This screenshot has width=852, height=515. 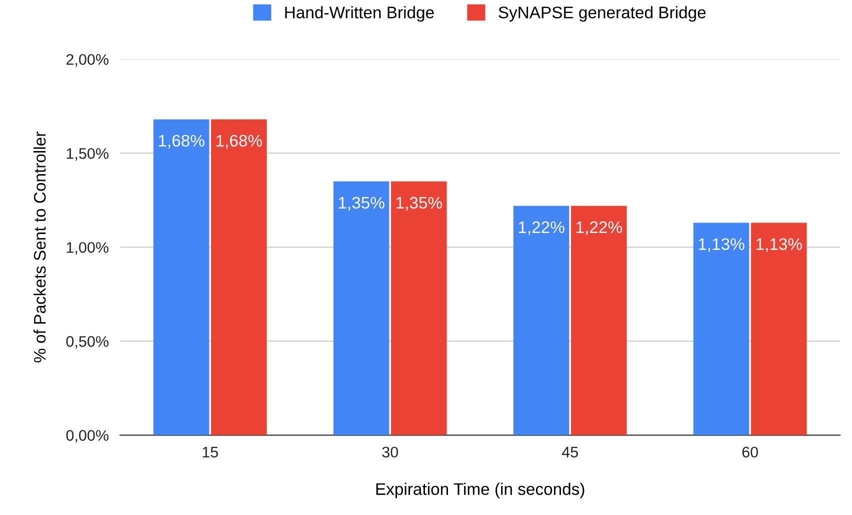 I want to click on x-tick-label: 15, so click(x=210, y=452).